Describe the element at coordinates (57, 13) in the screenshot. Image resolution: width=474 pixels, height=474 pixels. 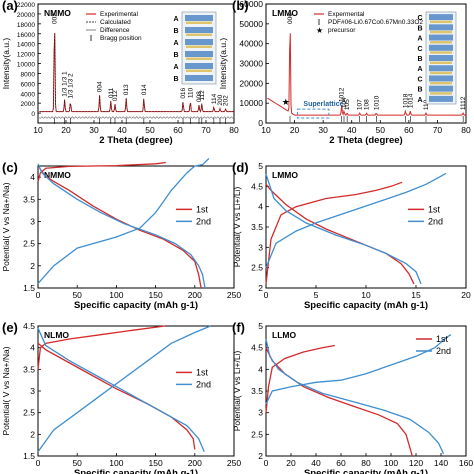
I see `sample-label: NMMO` at that location.